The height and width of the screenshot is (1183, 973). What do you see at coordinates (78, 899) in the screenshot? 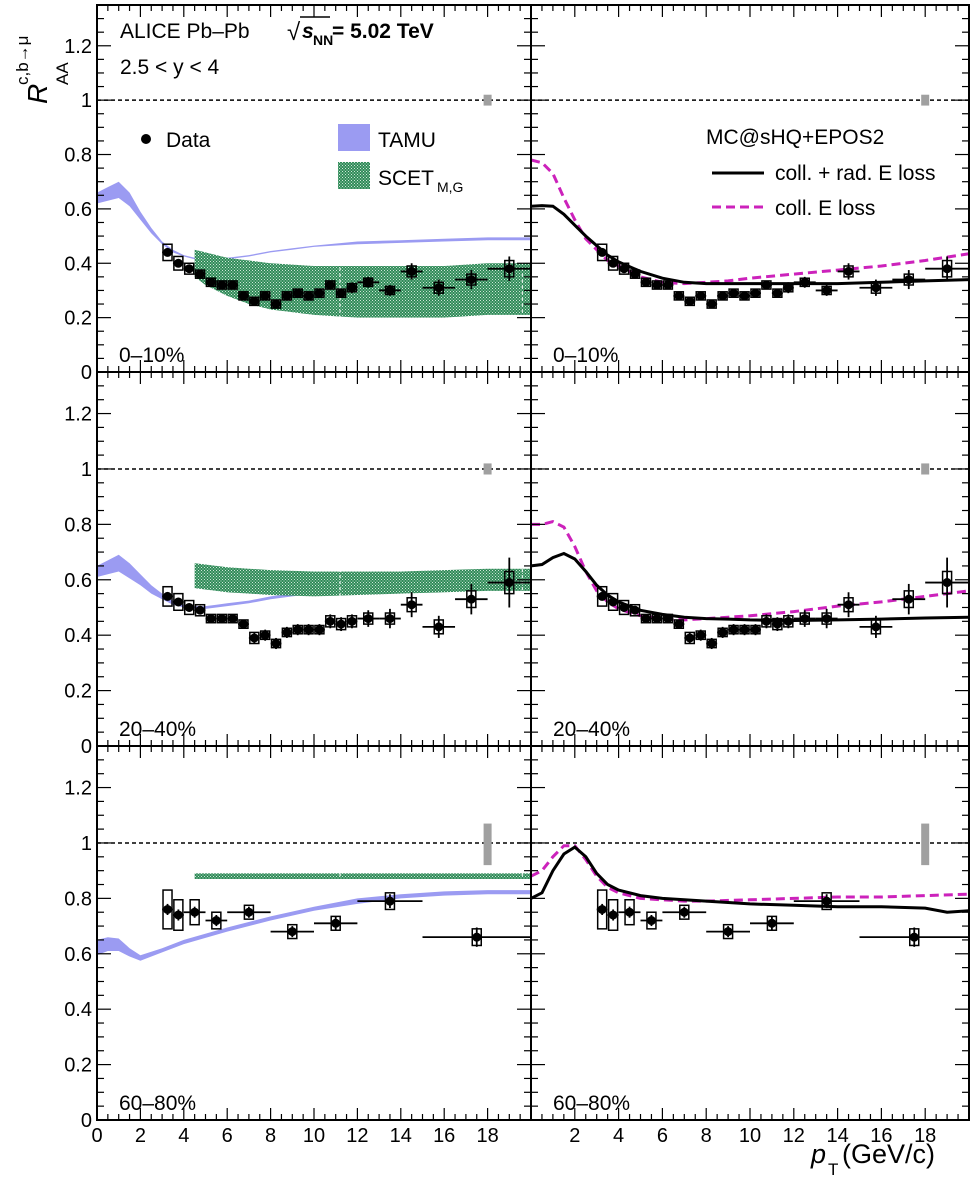
I see `y-tick-label: 0.8` at bounding box center [78, 899].